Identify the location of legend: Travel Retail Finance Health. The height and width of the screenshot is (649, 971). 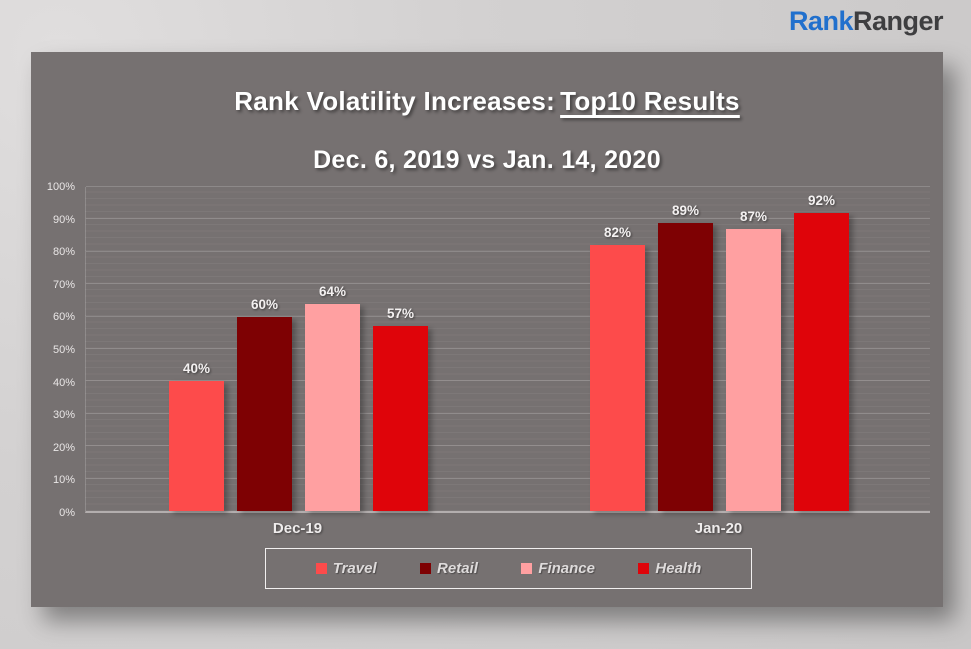
(508, 568).